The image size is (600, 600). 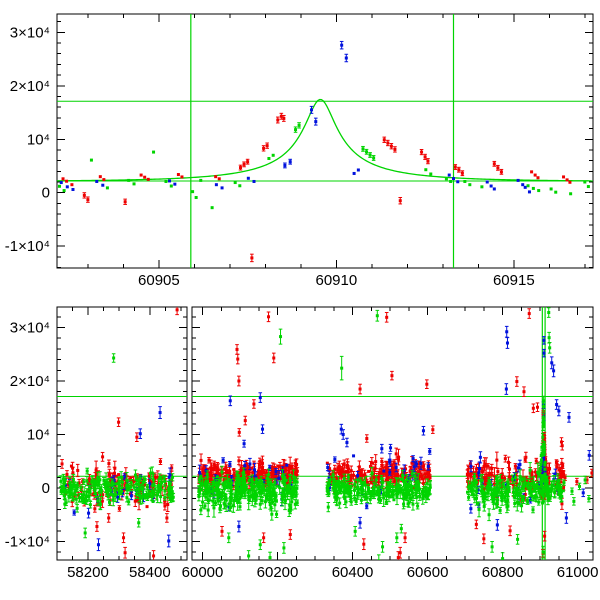 I want to click on zoom-panel-series-green, so click(x=323, y=166).